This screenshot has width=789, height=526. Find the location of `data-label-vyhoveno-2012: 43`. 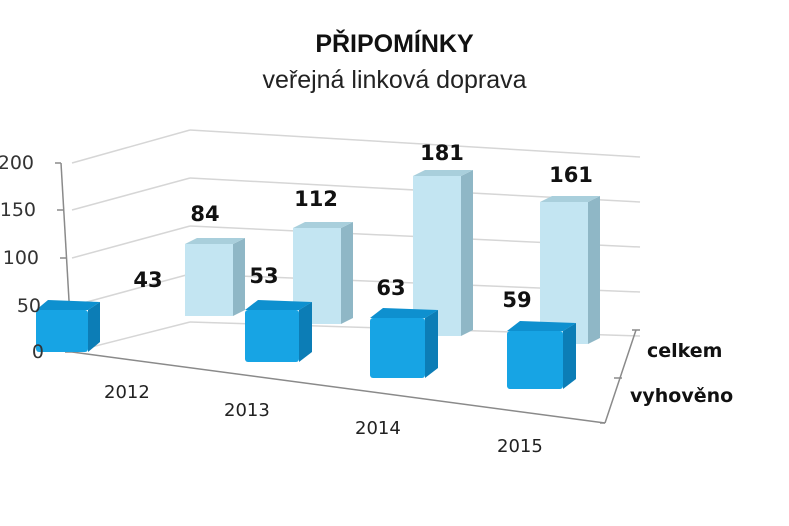

data-label-vyhoveno-2012: 43 is located at coordinates (148, 280).